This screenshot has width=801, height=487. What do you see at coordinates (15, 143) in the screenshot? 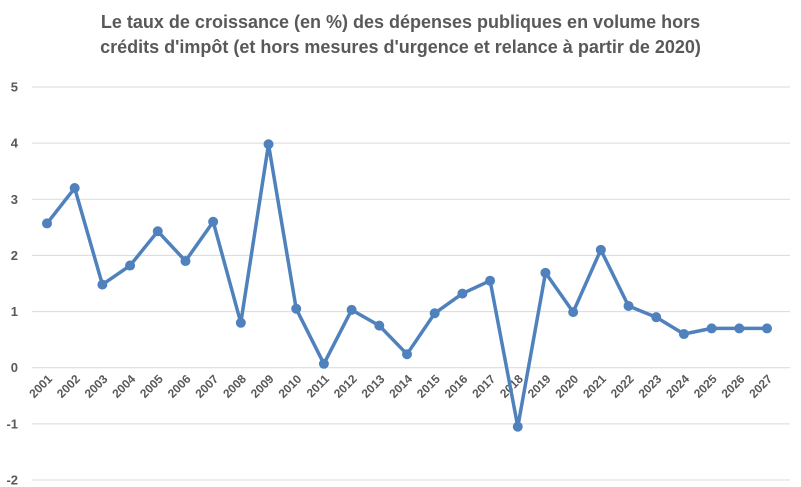
I see `y-tick-label: 4` at bounding box center [15, 143].